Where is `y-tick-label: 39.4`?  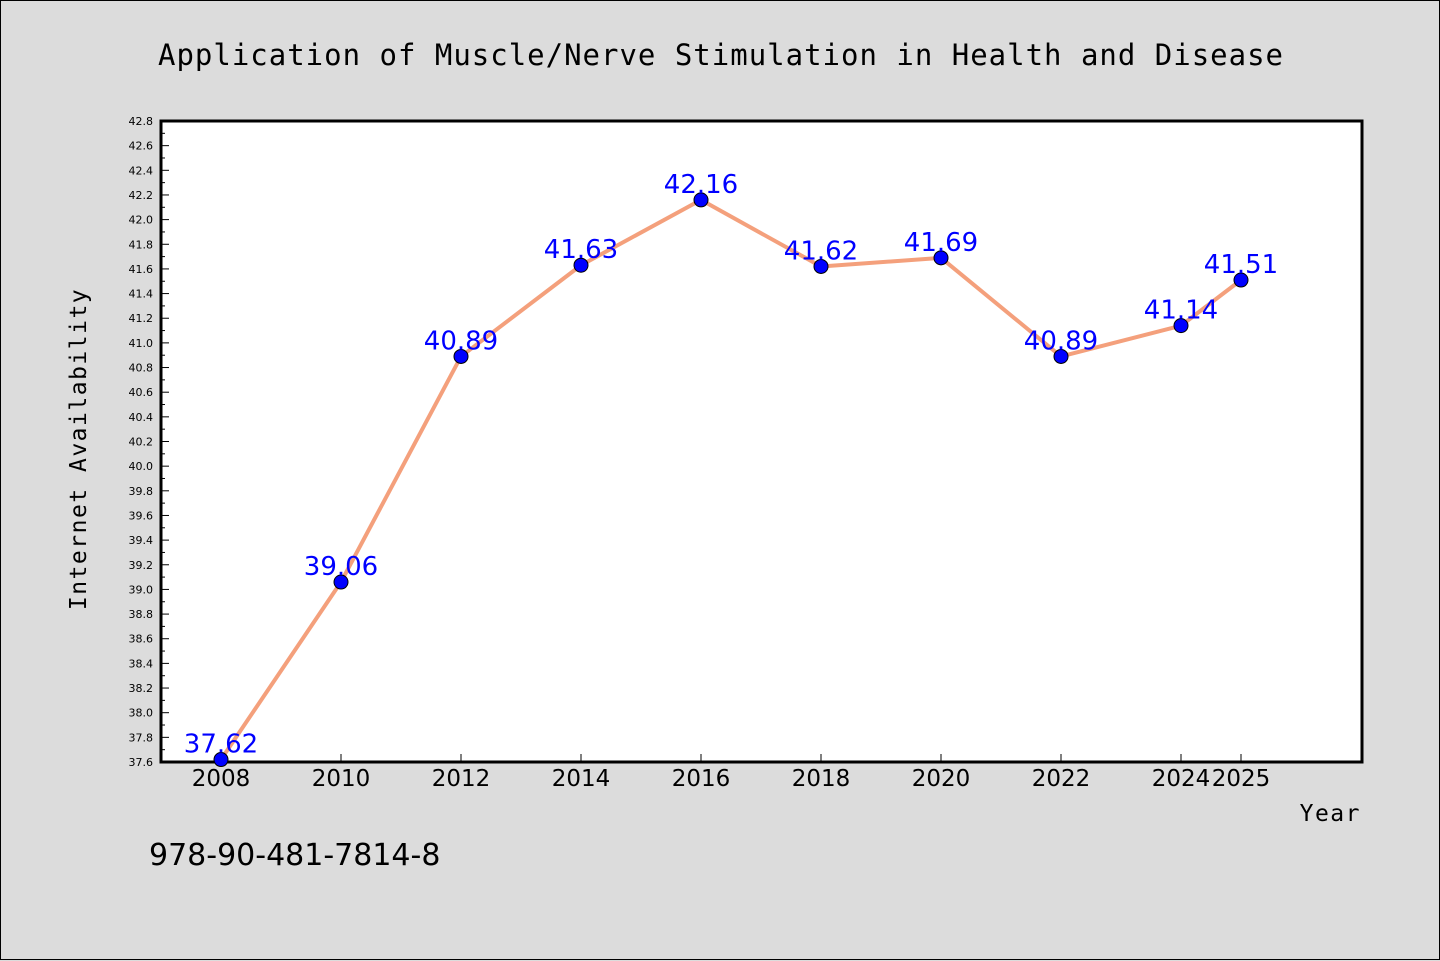 y-tick-label: 39.4 is located at coordinates (141, 540).